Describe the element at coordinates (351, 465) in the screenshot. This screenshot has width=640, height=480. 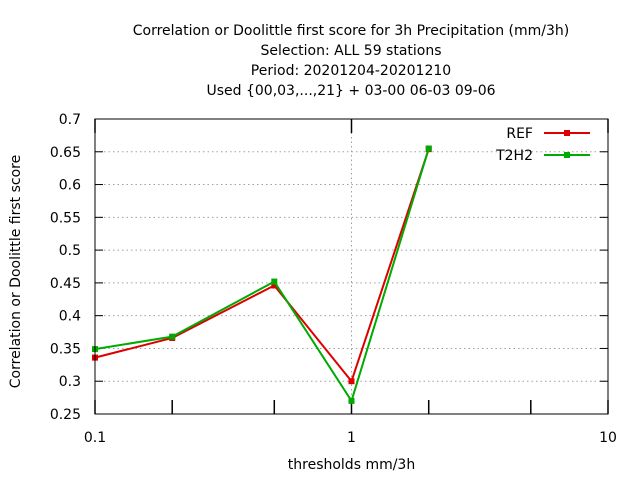
I see `x-axis-label: thresholds mm/3h` at that location.